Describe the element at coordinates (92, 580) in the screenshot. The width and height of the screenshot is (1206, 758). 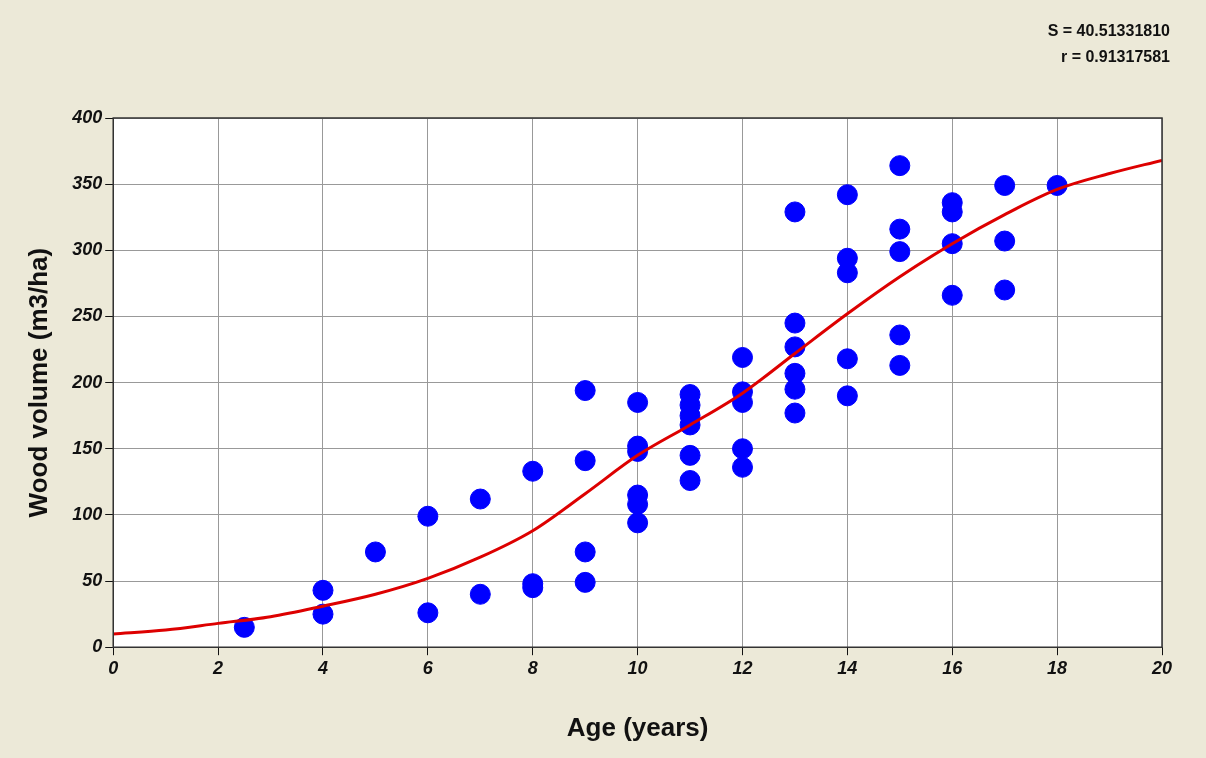
I see `y-tick-label: 50` at that location.